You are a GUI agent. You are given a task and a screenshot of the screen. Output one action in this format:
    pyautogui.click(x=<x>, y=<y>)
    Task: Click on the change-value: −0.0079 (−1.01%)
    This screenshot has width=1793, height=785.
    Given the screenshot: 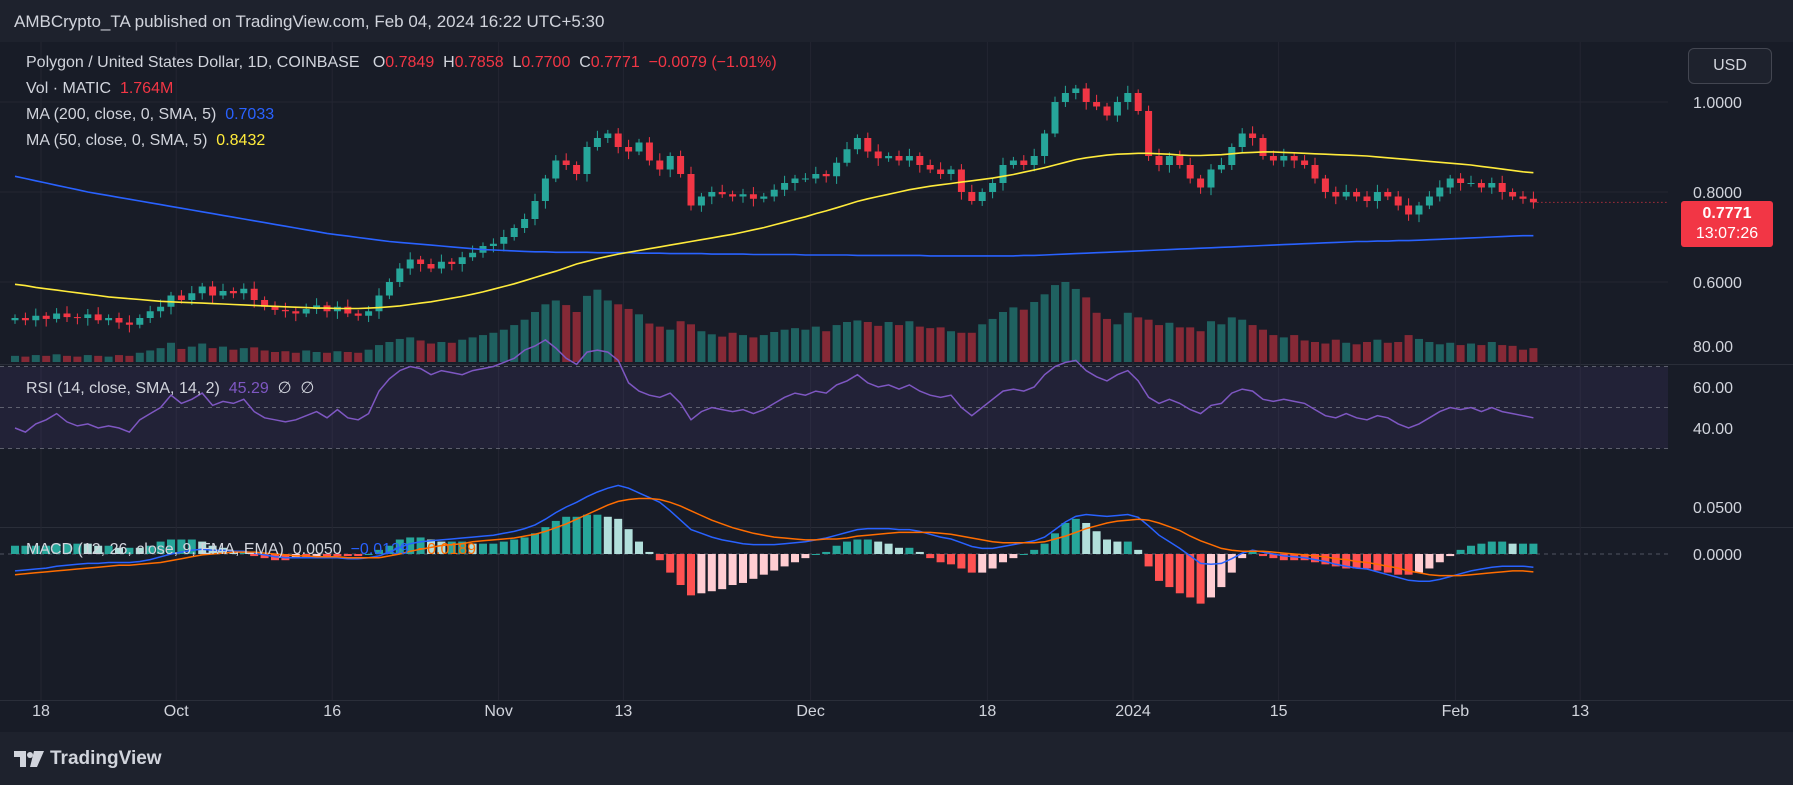 What is the action you would take?
    pyautogui.click(x=712, y=62)
    